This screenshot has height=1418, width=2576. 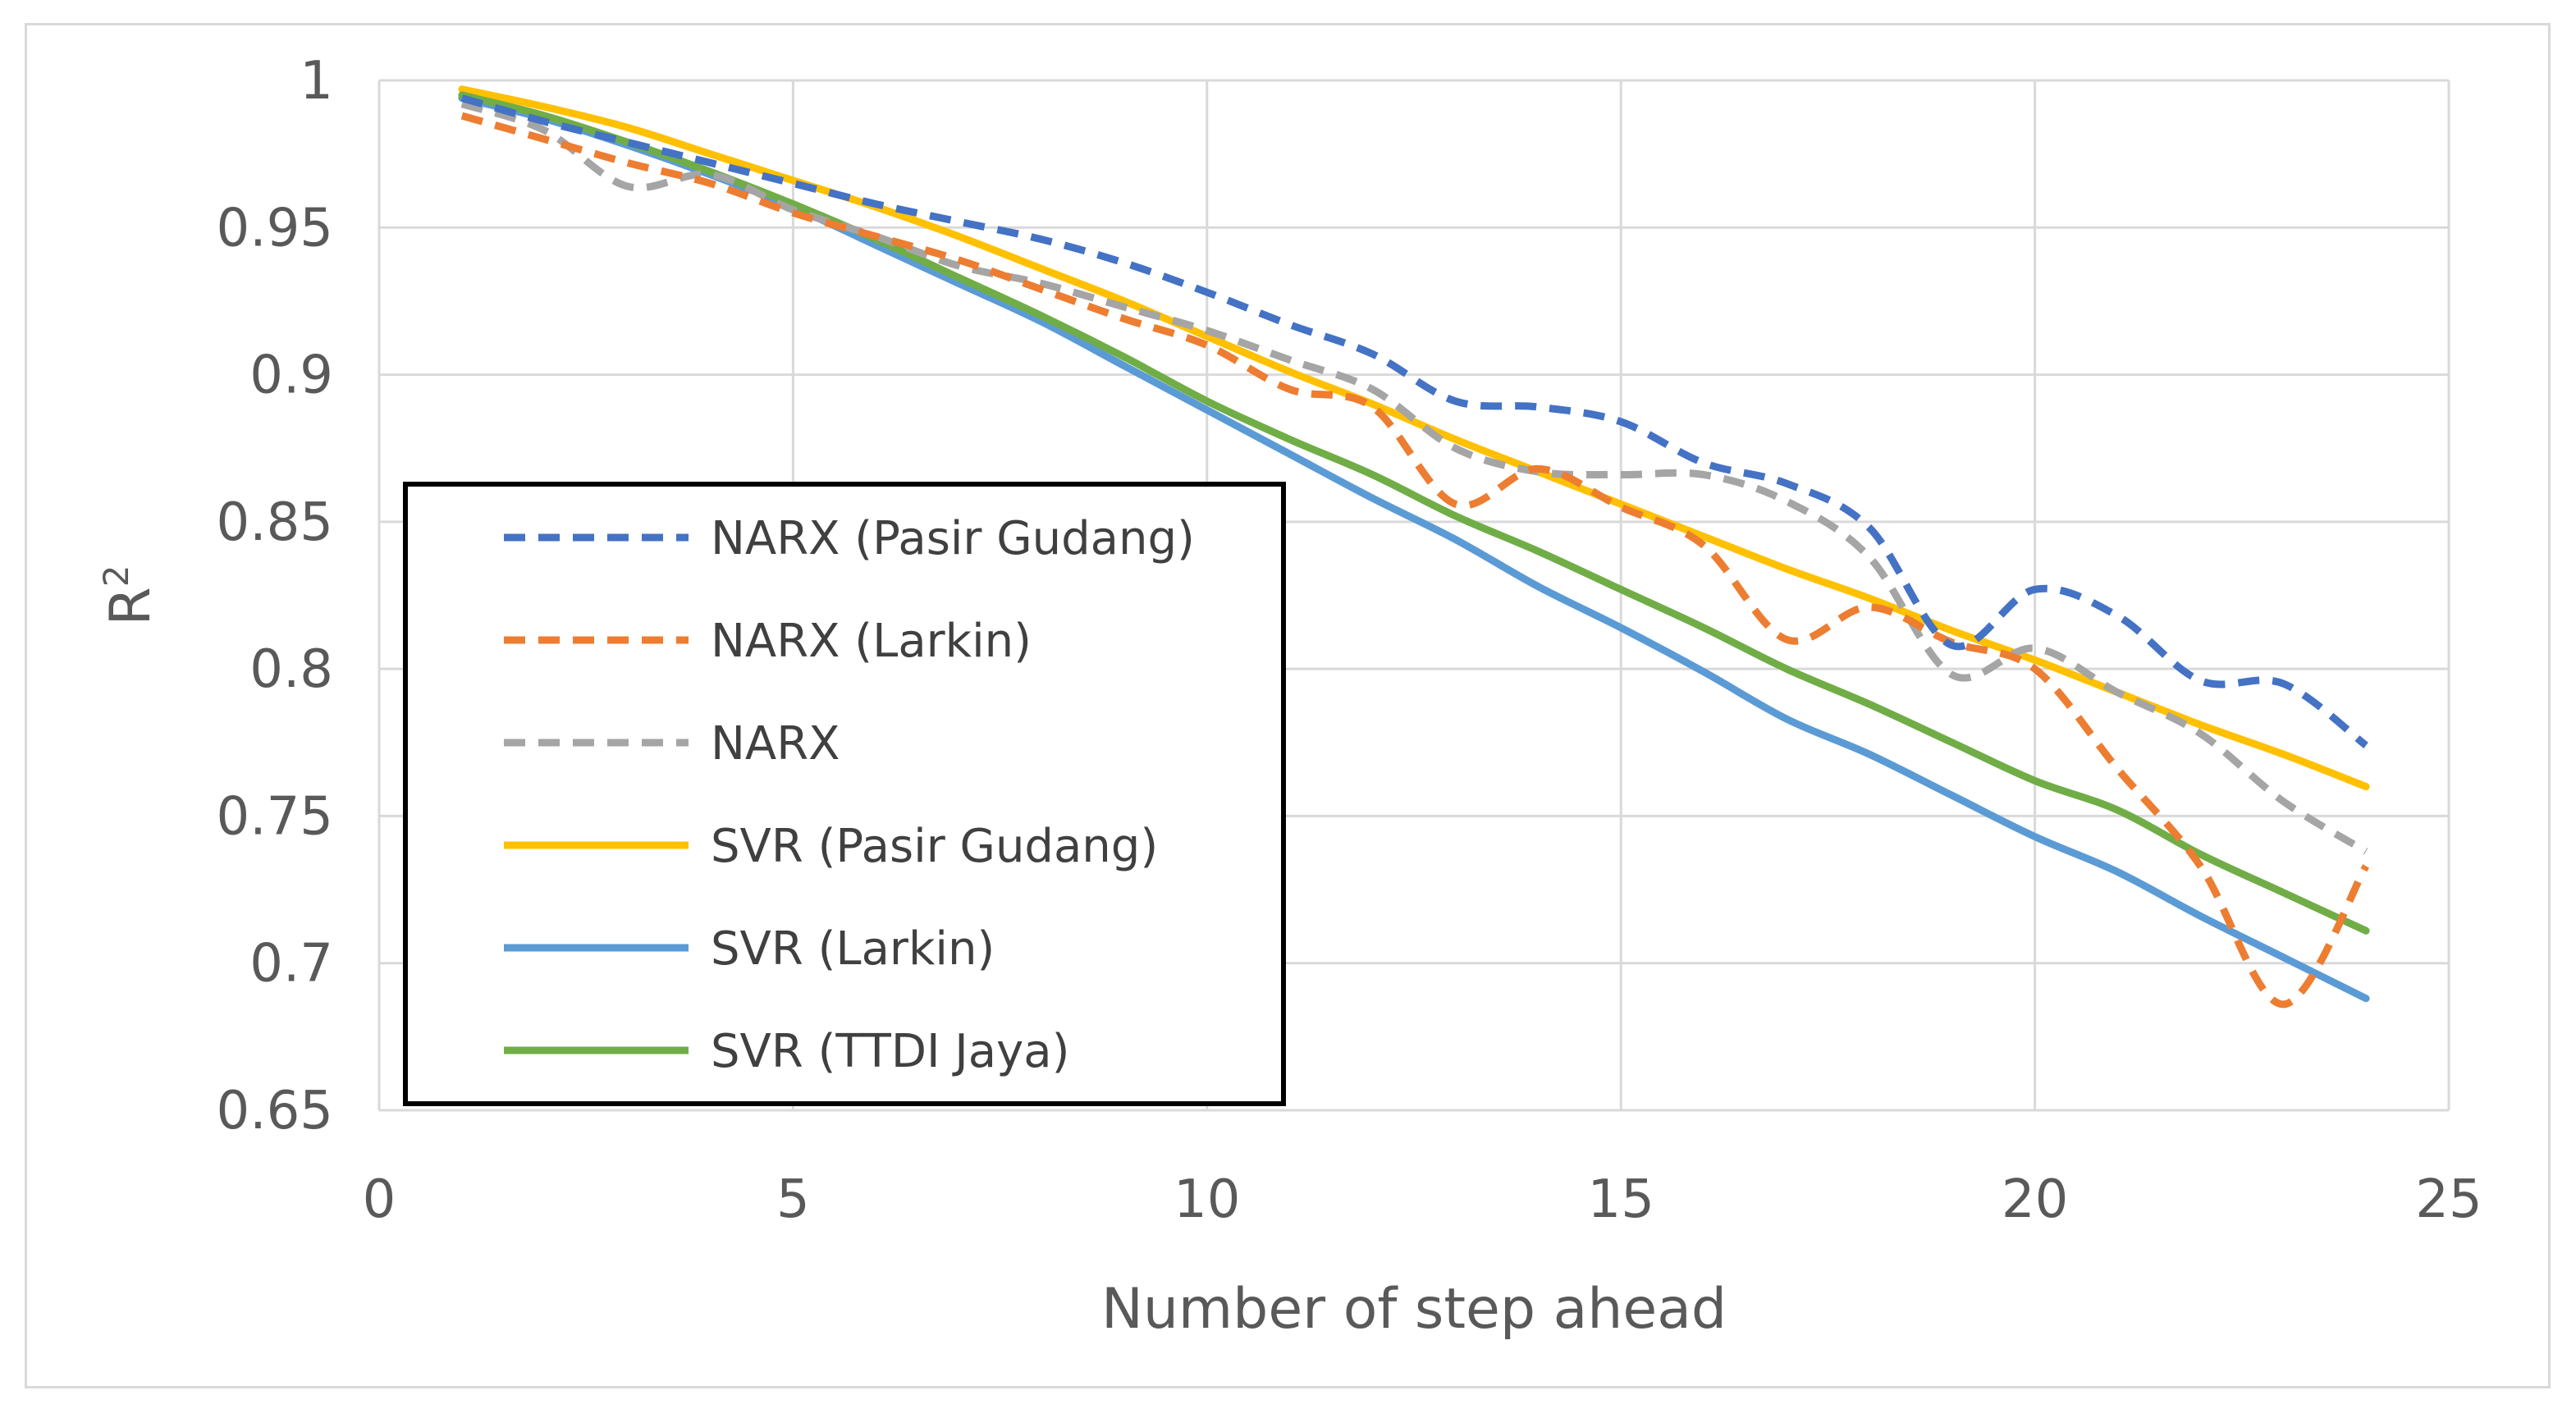 I want to click on legend-label-svr-pasir-gudang: SVR (Pasir Gudang), so click(x=934, y=847).